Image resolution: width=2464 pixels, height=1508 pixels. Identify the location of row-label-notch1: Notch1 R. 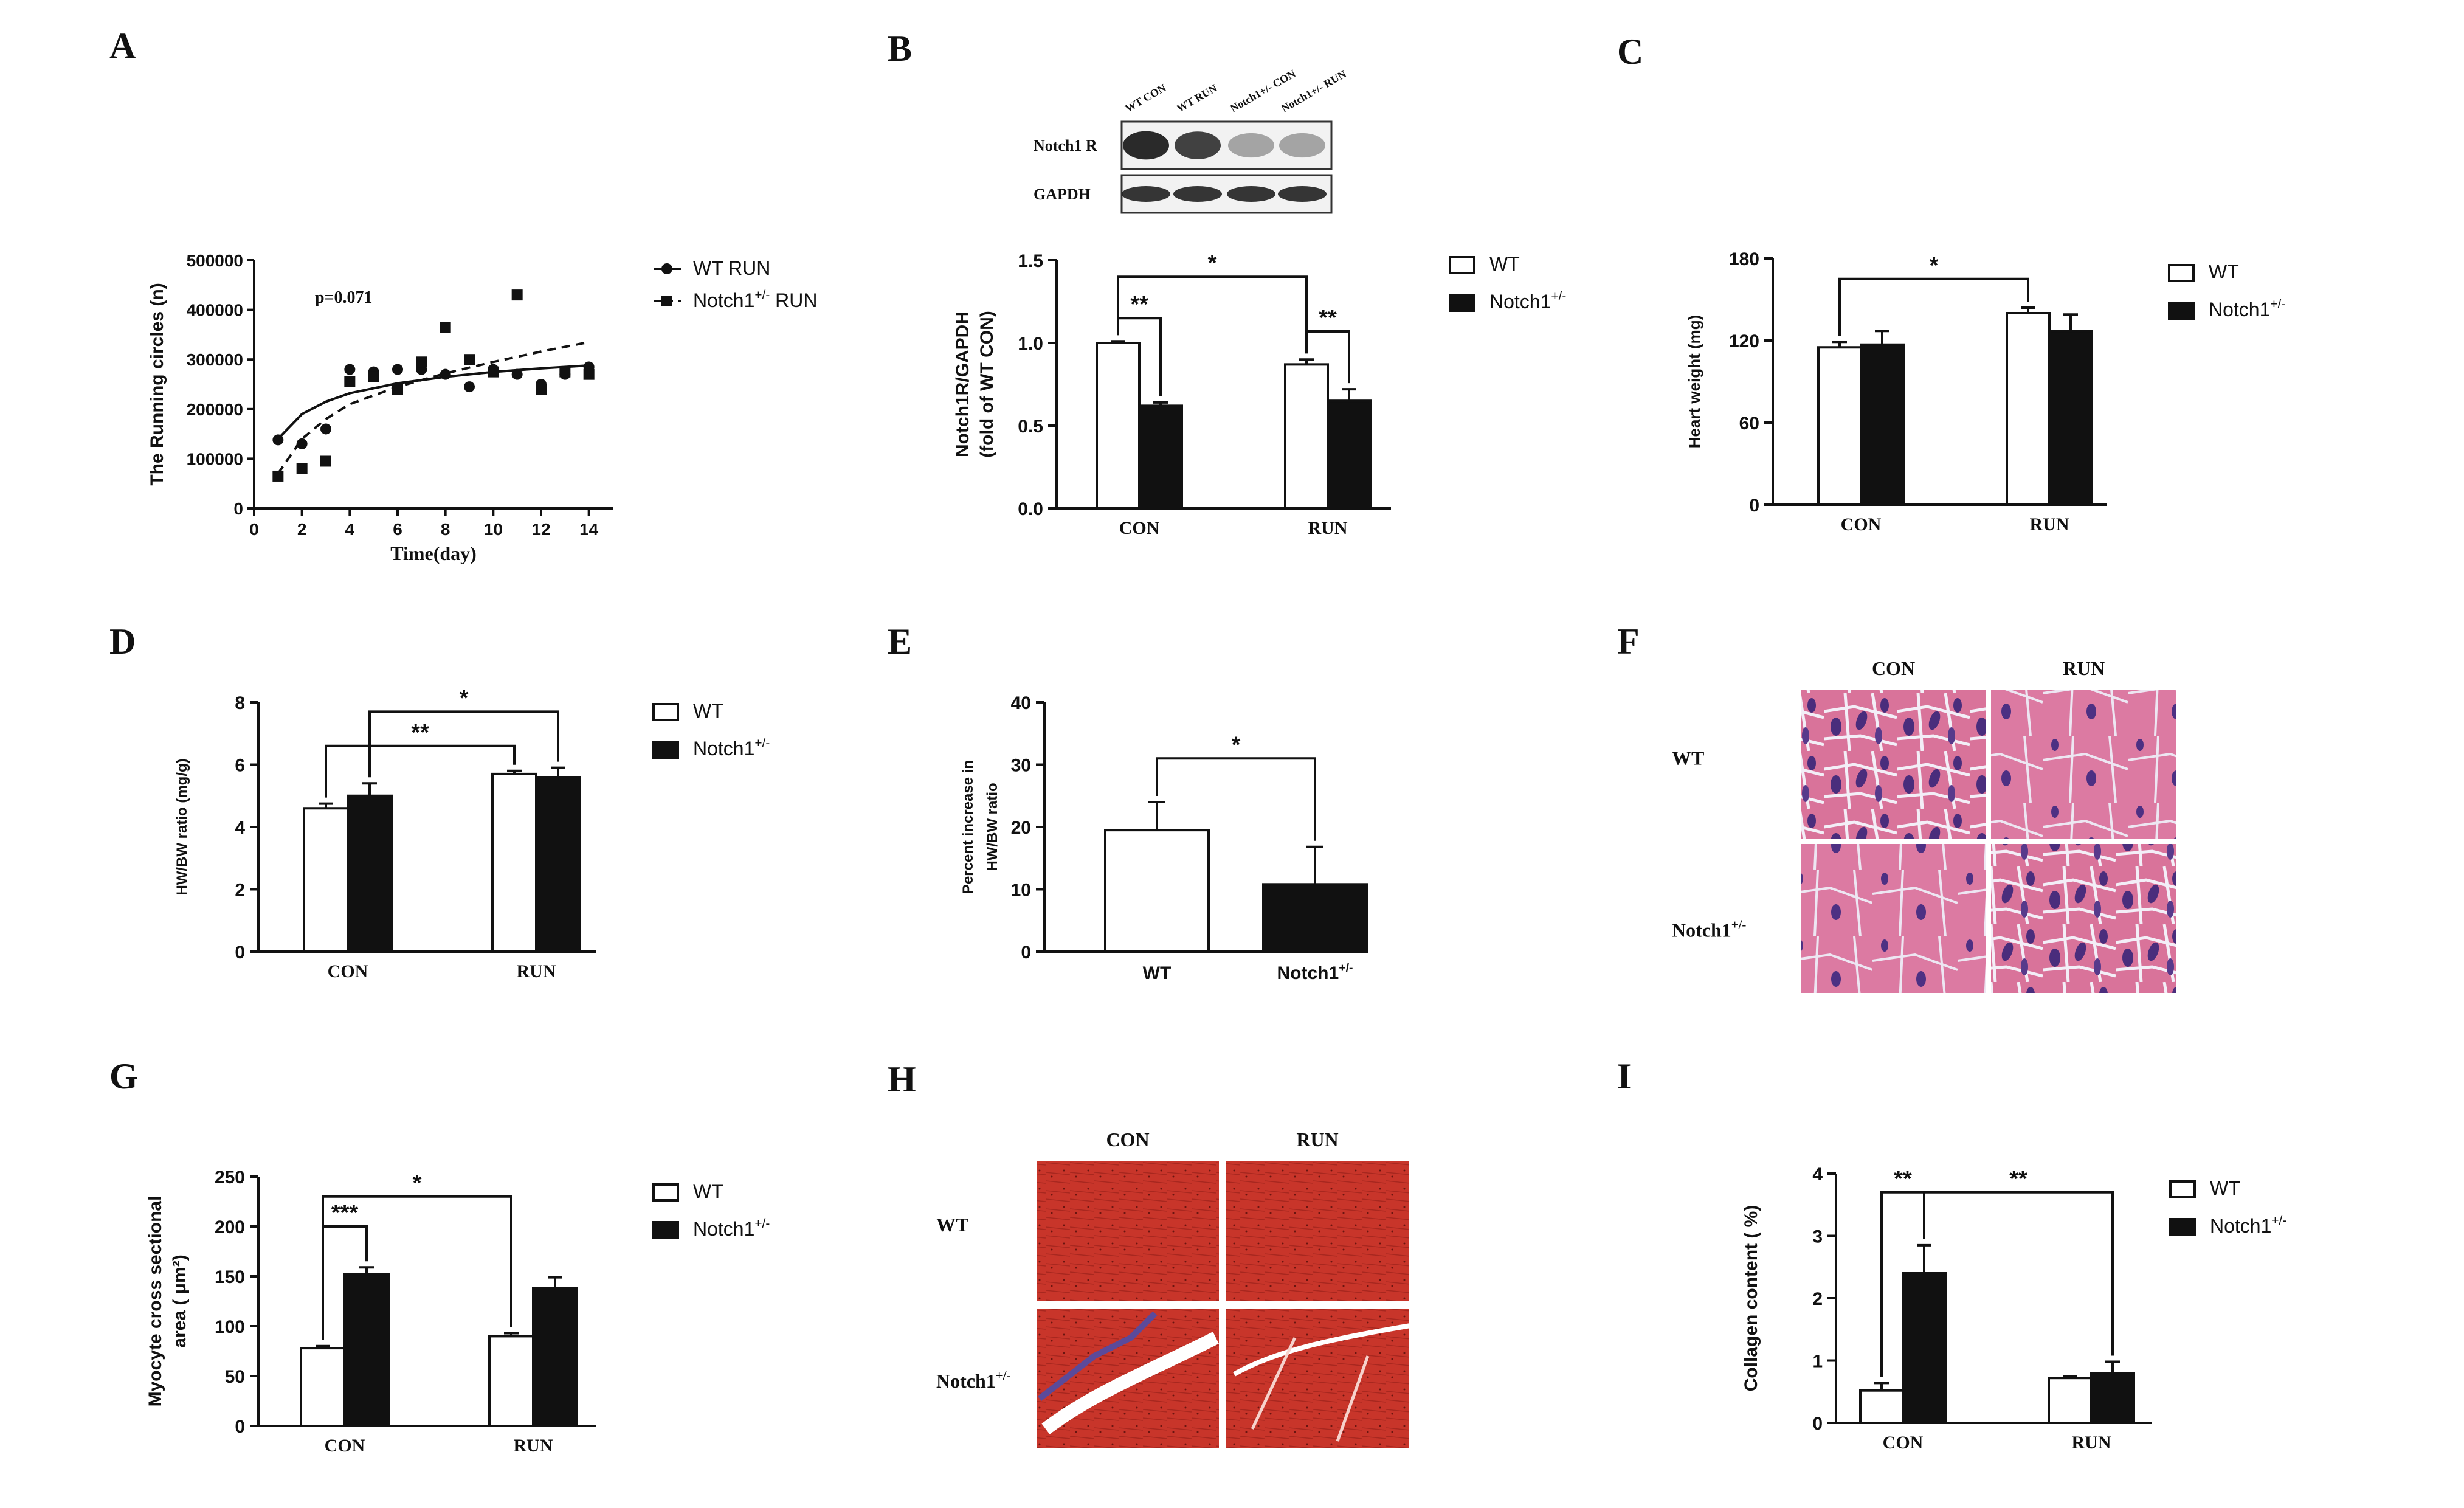
(1065, 145).